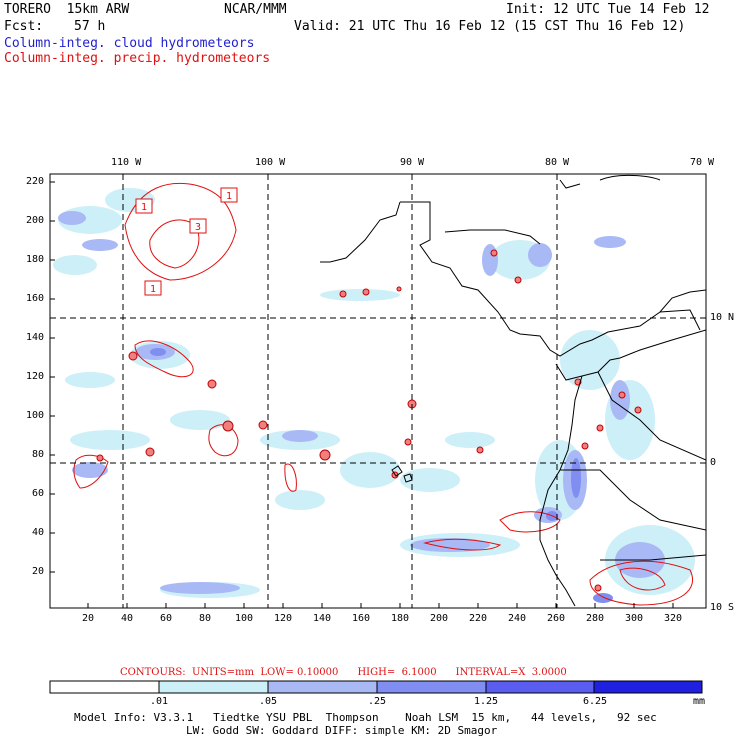  Describe the element at coordinates (255, 9) in the screenshot. I see `org-title: NCAR/MMM` at that location.